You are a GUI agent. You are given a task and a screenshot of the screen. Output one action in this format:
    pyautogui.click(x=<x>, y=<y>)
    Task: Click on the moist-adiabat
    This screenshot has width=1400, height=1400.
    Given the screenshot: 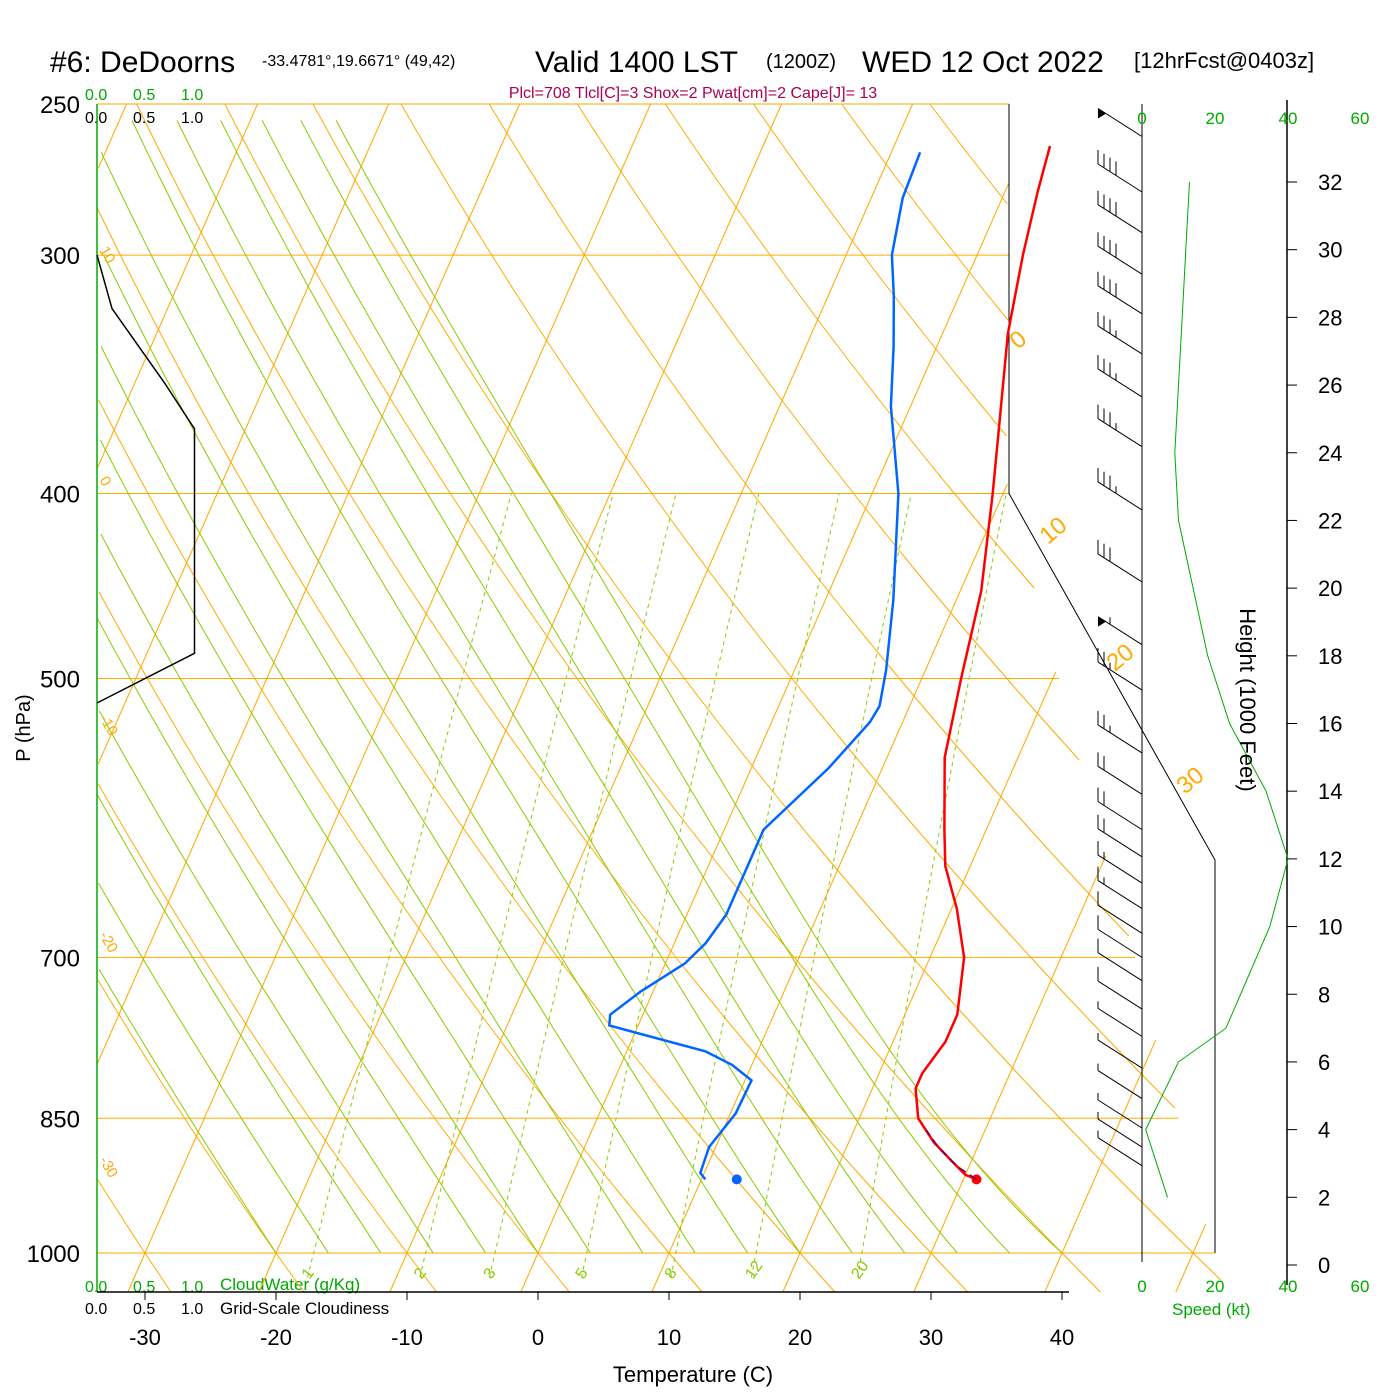 What is the action you would take?
    pyautogui.click(x=187, y=1111)
    